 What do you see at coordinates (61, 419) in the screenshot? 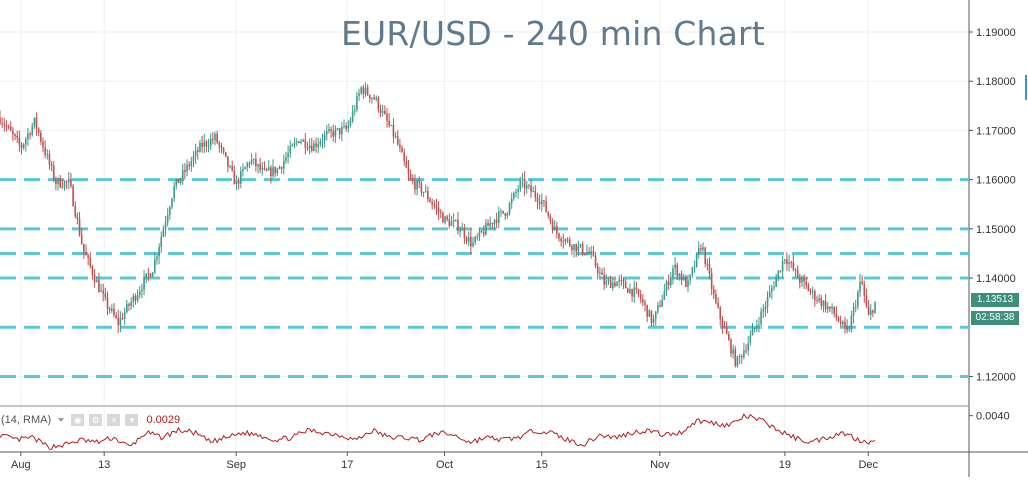
I see `indicator-dropdown-icon` at bounding box center [61, 419].